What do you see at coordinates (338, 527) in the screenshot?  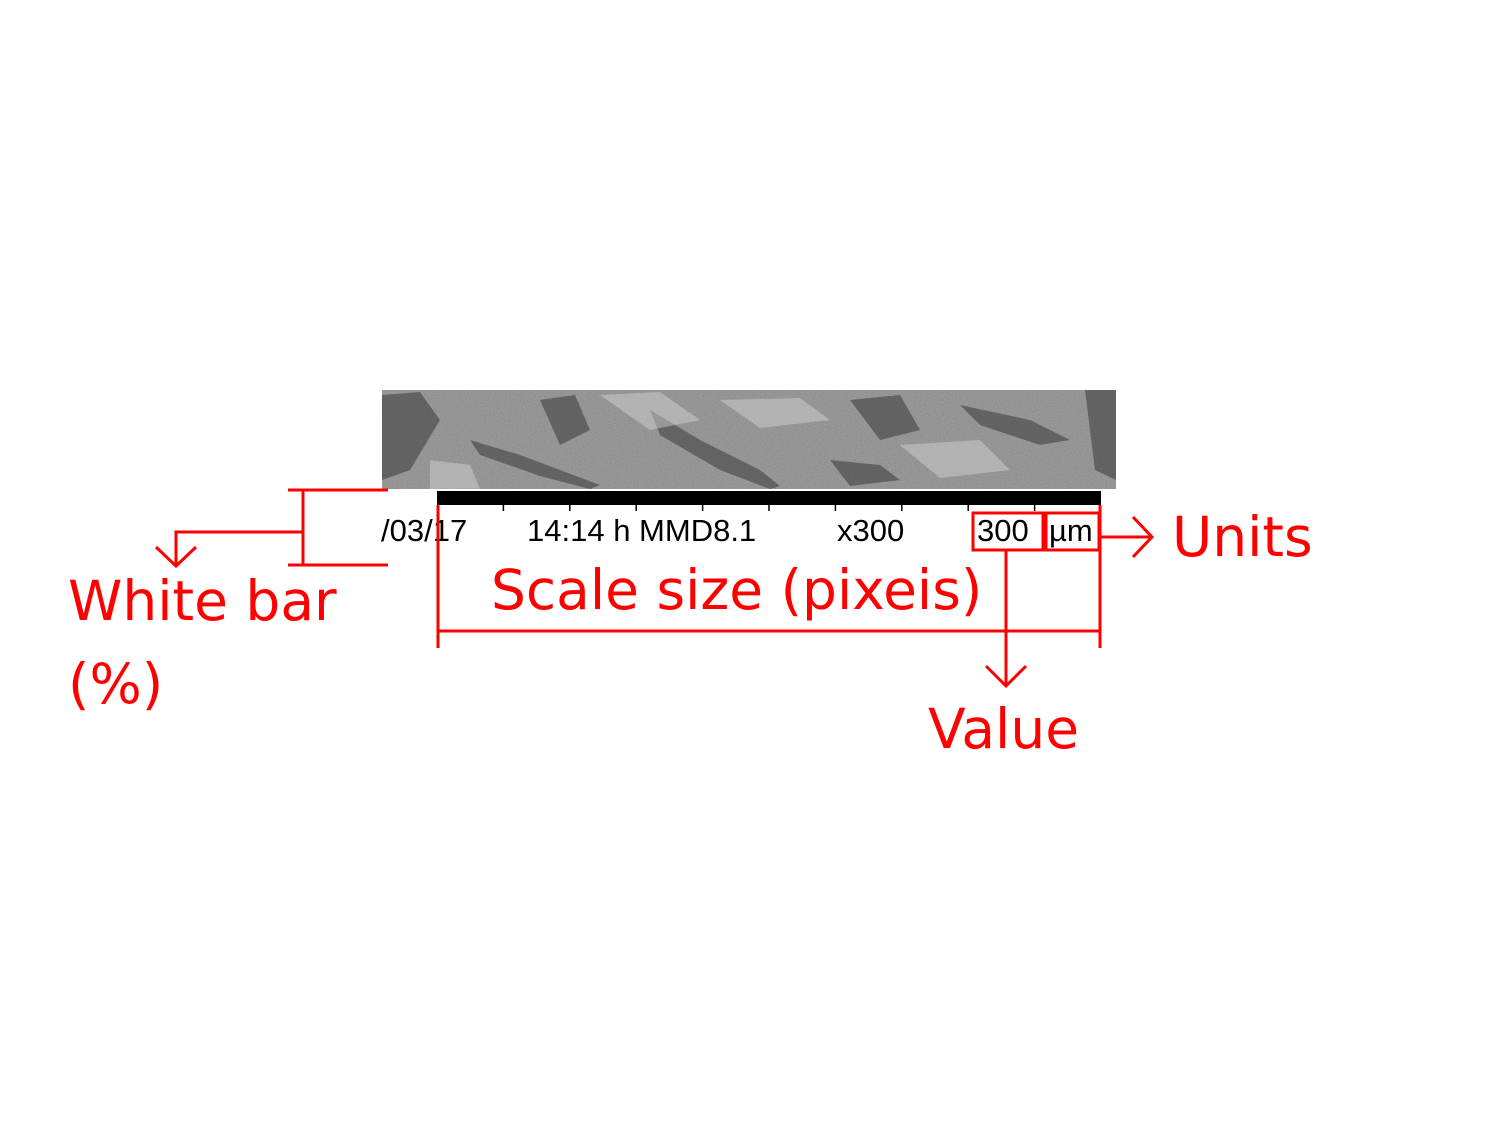 I see `white-bar-bracket` at bounding box center [338, 527].